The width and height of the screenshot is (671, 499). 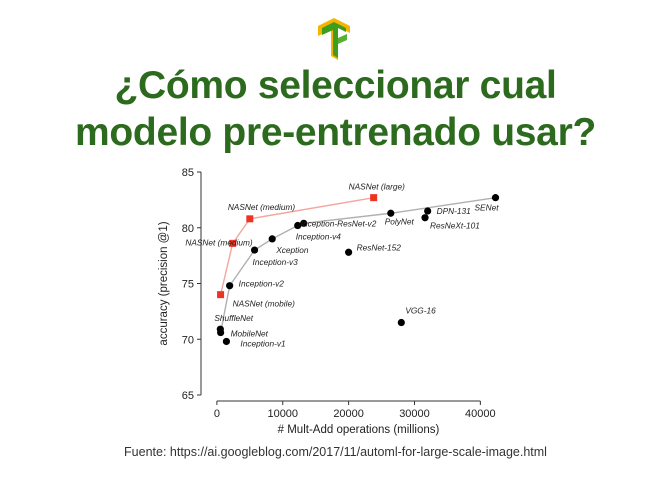 What do you see at coordinates (334, 39) in the screenshot?
I see `tensorflow-logo-icon` at bounding box center [334, 39].